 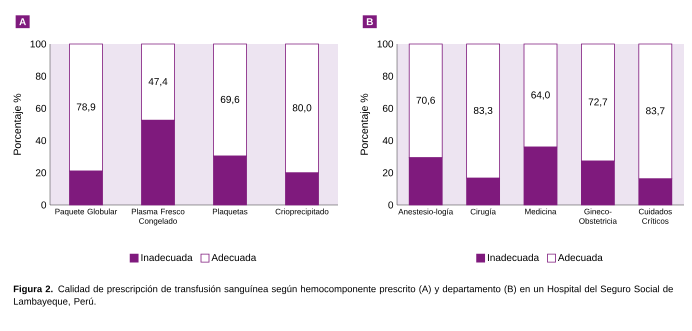 What do you see at coordinates (22, 22) in the screenshot?
I see `chart-title: A` at bounding box center [22, 22].